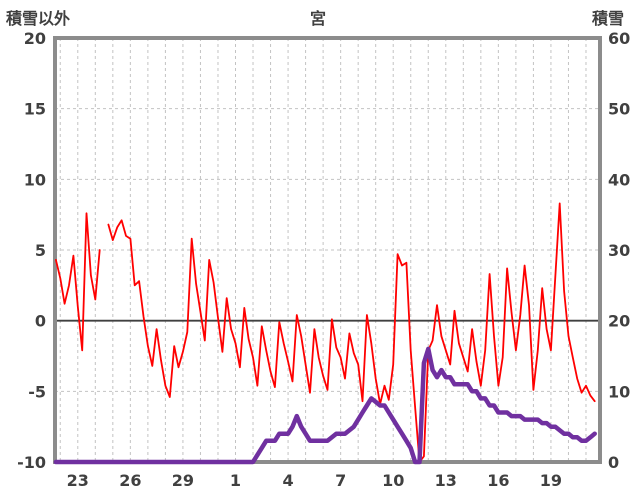  What do you see at coordinates (183, 480) in the screenshot?
I see `x-tick-label: 29` at bounding box center [183, 480].